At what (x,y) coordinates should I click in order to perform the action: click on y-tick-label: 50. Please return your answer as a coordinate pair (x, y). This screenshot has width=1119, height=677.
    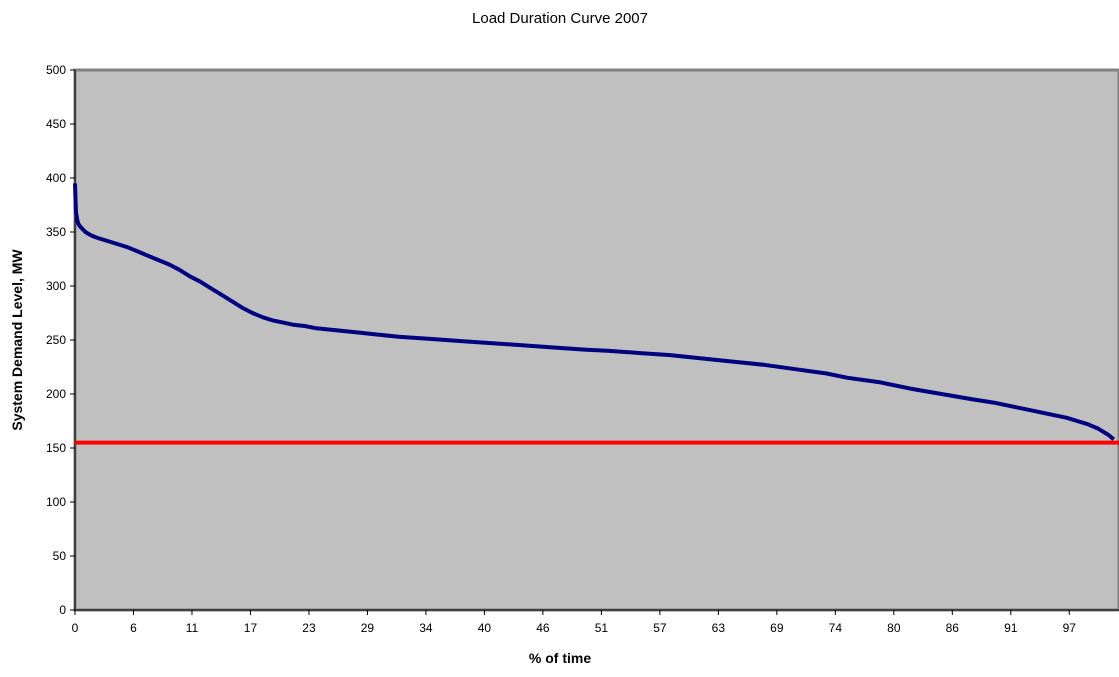
    Looking at the image, I should click on (60, 556).